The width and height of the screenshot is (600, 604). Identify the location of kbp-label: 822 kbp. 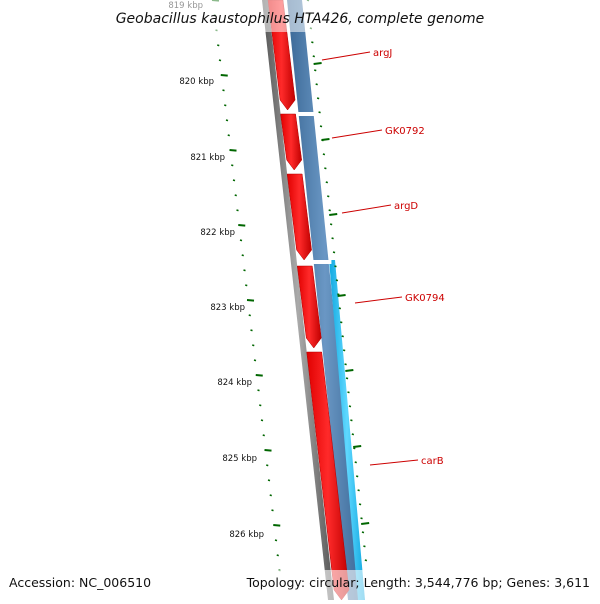
(217, 233).